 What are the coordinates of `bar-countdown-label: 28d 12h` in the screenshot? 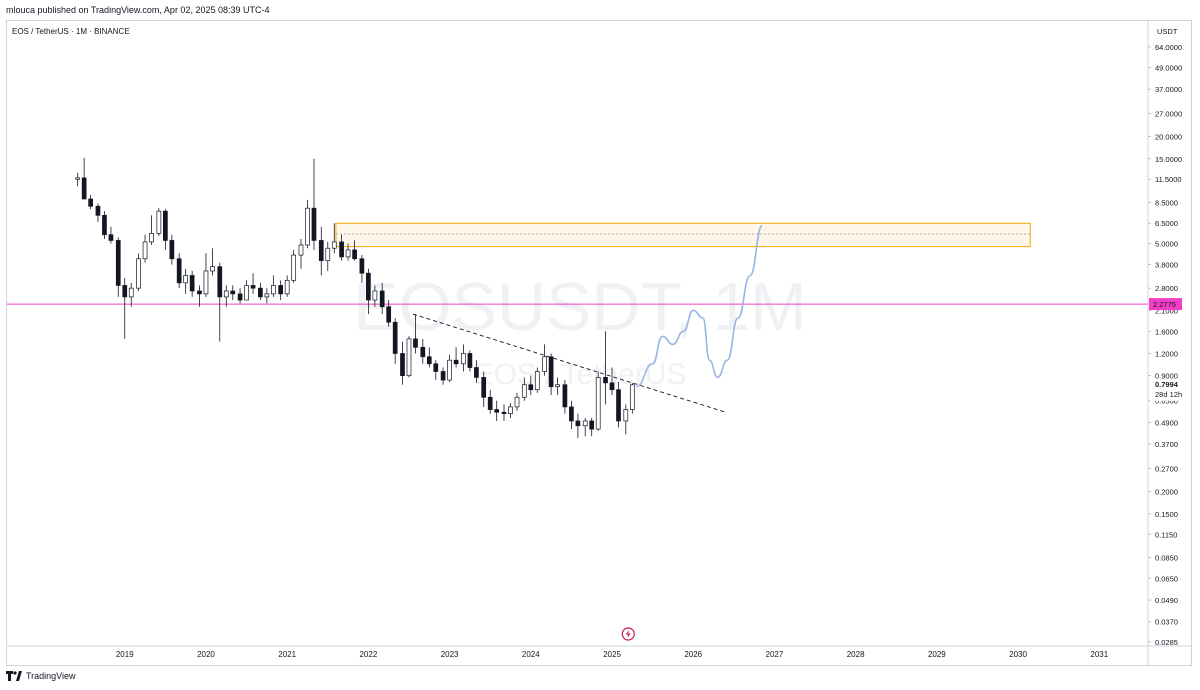 It's located at (1168, 394).